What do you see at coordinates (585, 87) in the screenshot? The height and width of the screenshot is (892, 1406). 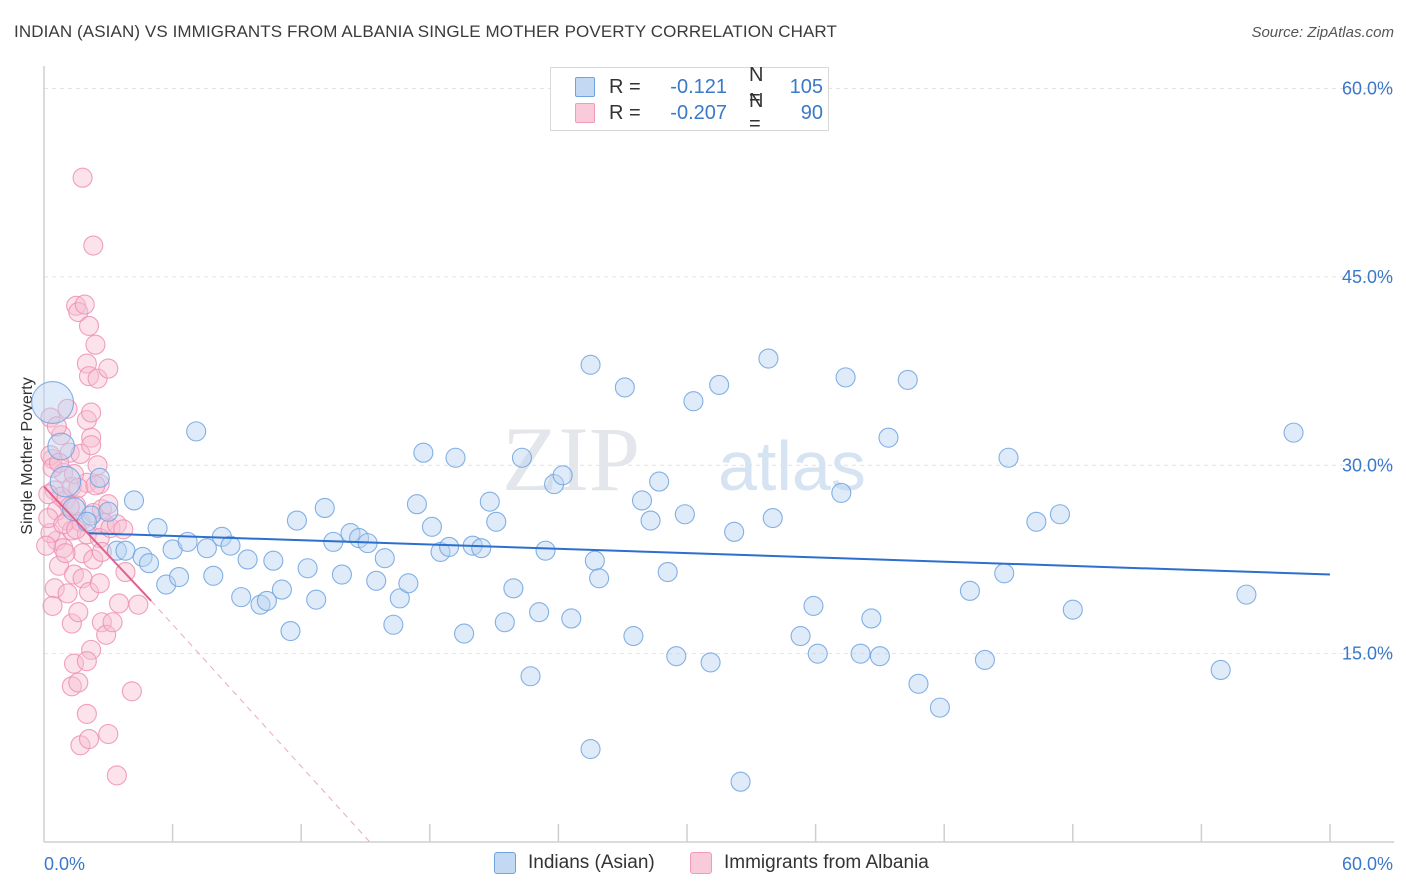 I see `indian-swatch` at bounding box center [585, 87].